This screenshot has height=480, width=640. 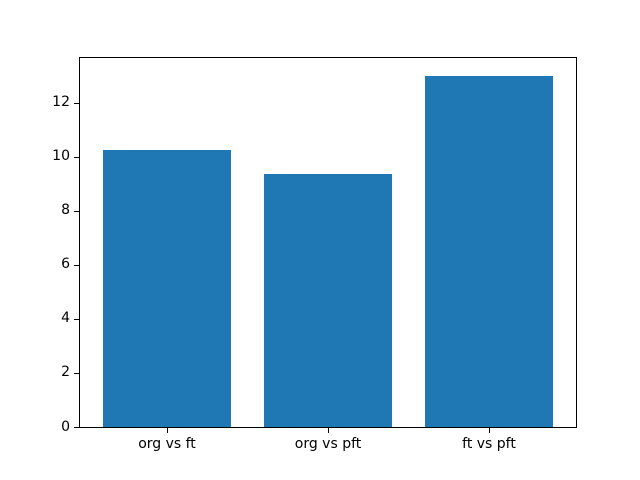 What do you see at coordinates (167, 288) in the screenshot?
I see `bar-org-vs-ft` at bounding box center [167, 288].